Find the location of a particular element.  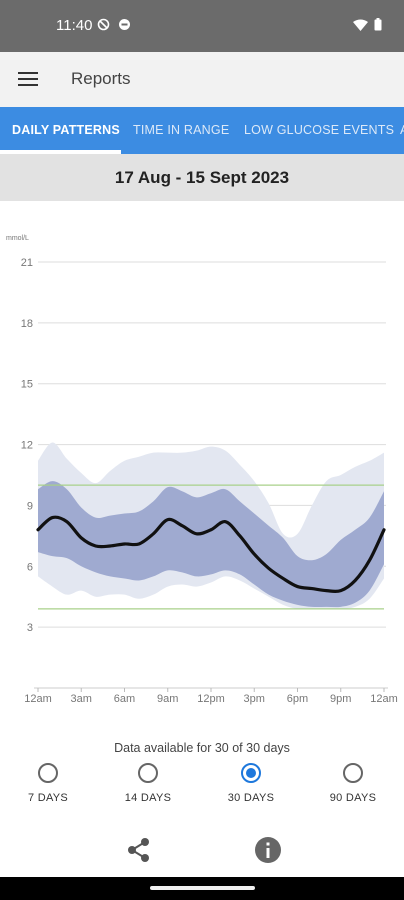

period-option-14-days: 14 DAYS is located at coordinates (148, 783).